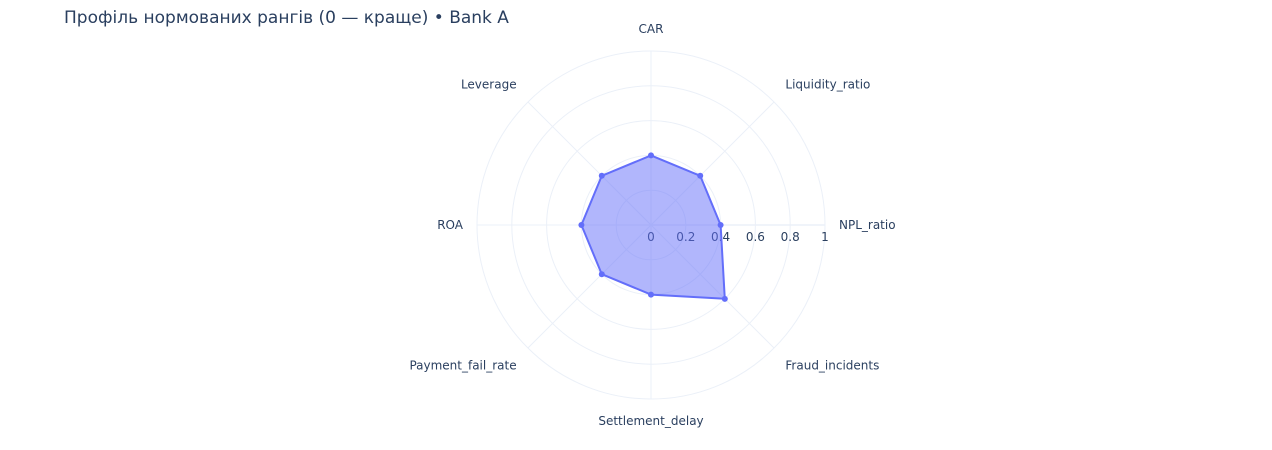 This screenshot has width=1272, height=450. What do you see at coordinates (867, 225) in the screenshot?
I see `angular-axis-label: NPL_ratio` at bounding box center [867, 225].